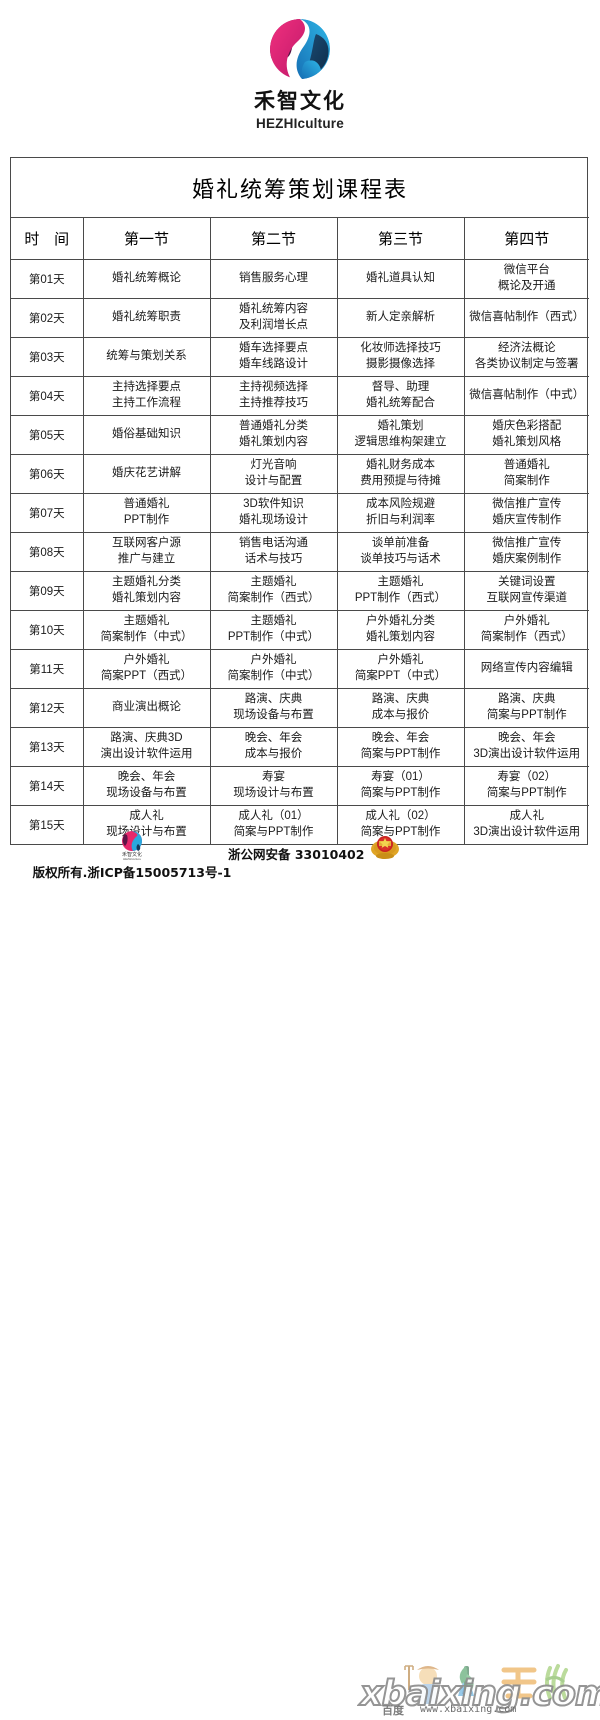 This screenshot has width=600, height=1720. What do you see at coordinates (400, 591) in the screenshot?
I see `session-3-cell: 主题婚礼 PPT制作（西式）` at bounding box center [400, 591].